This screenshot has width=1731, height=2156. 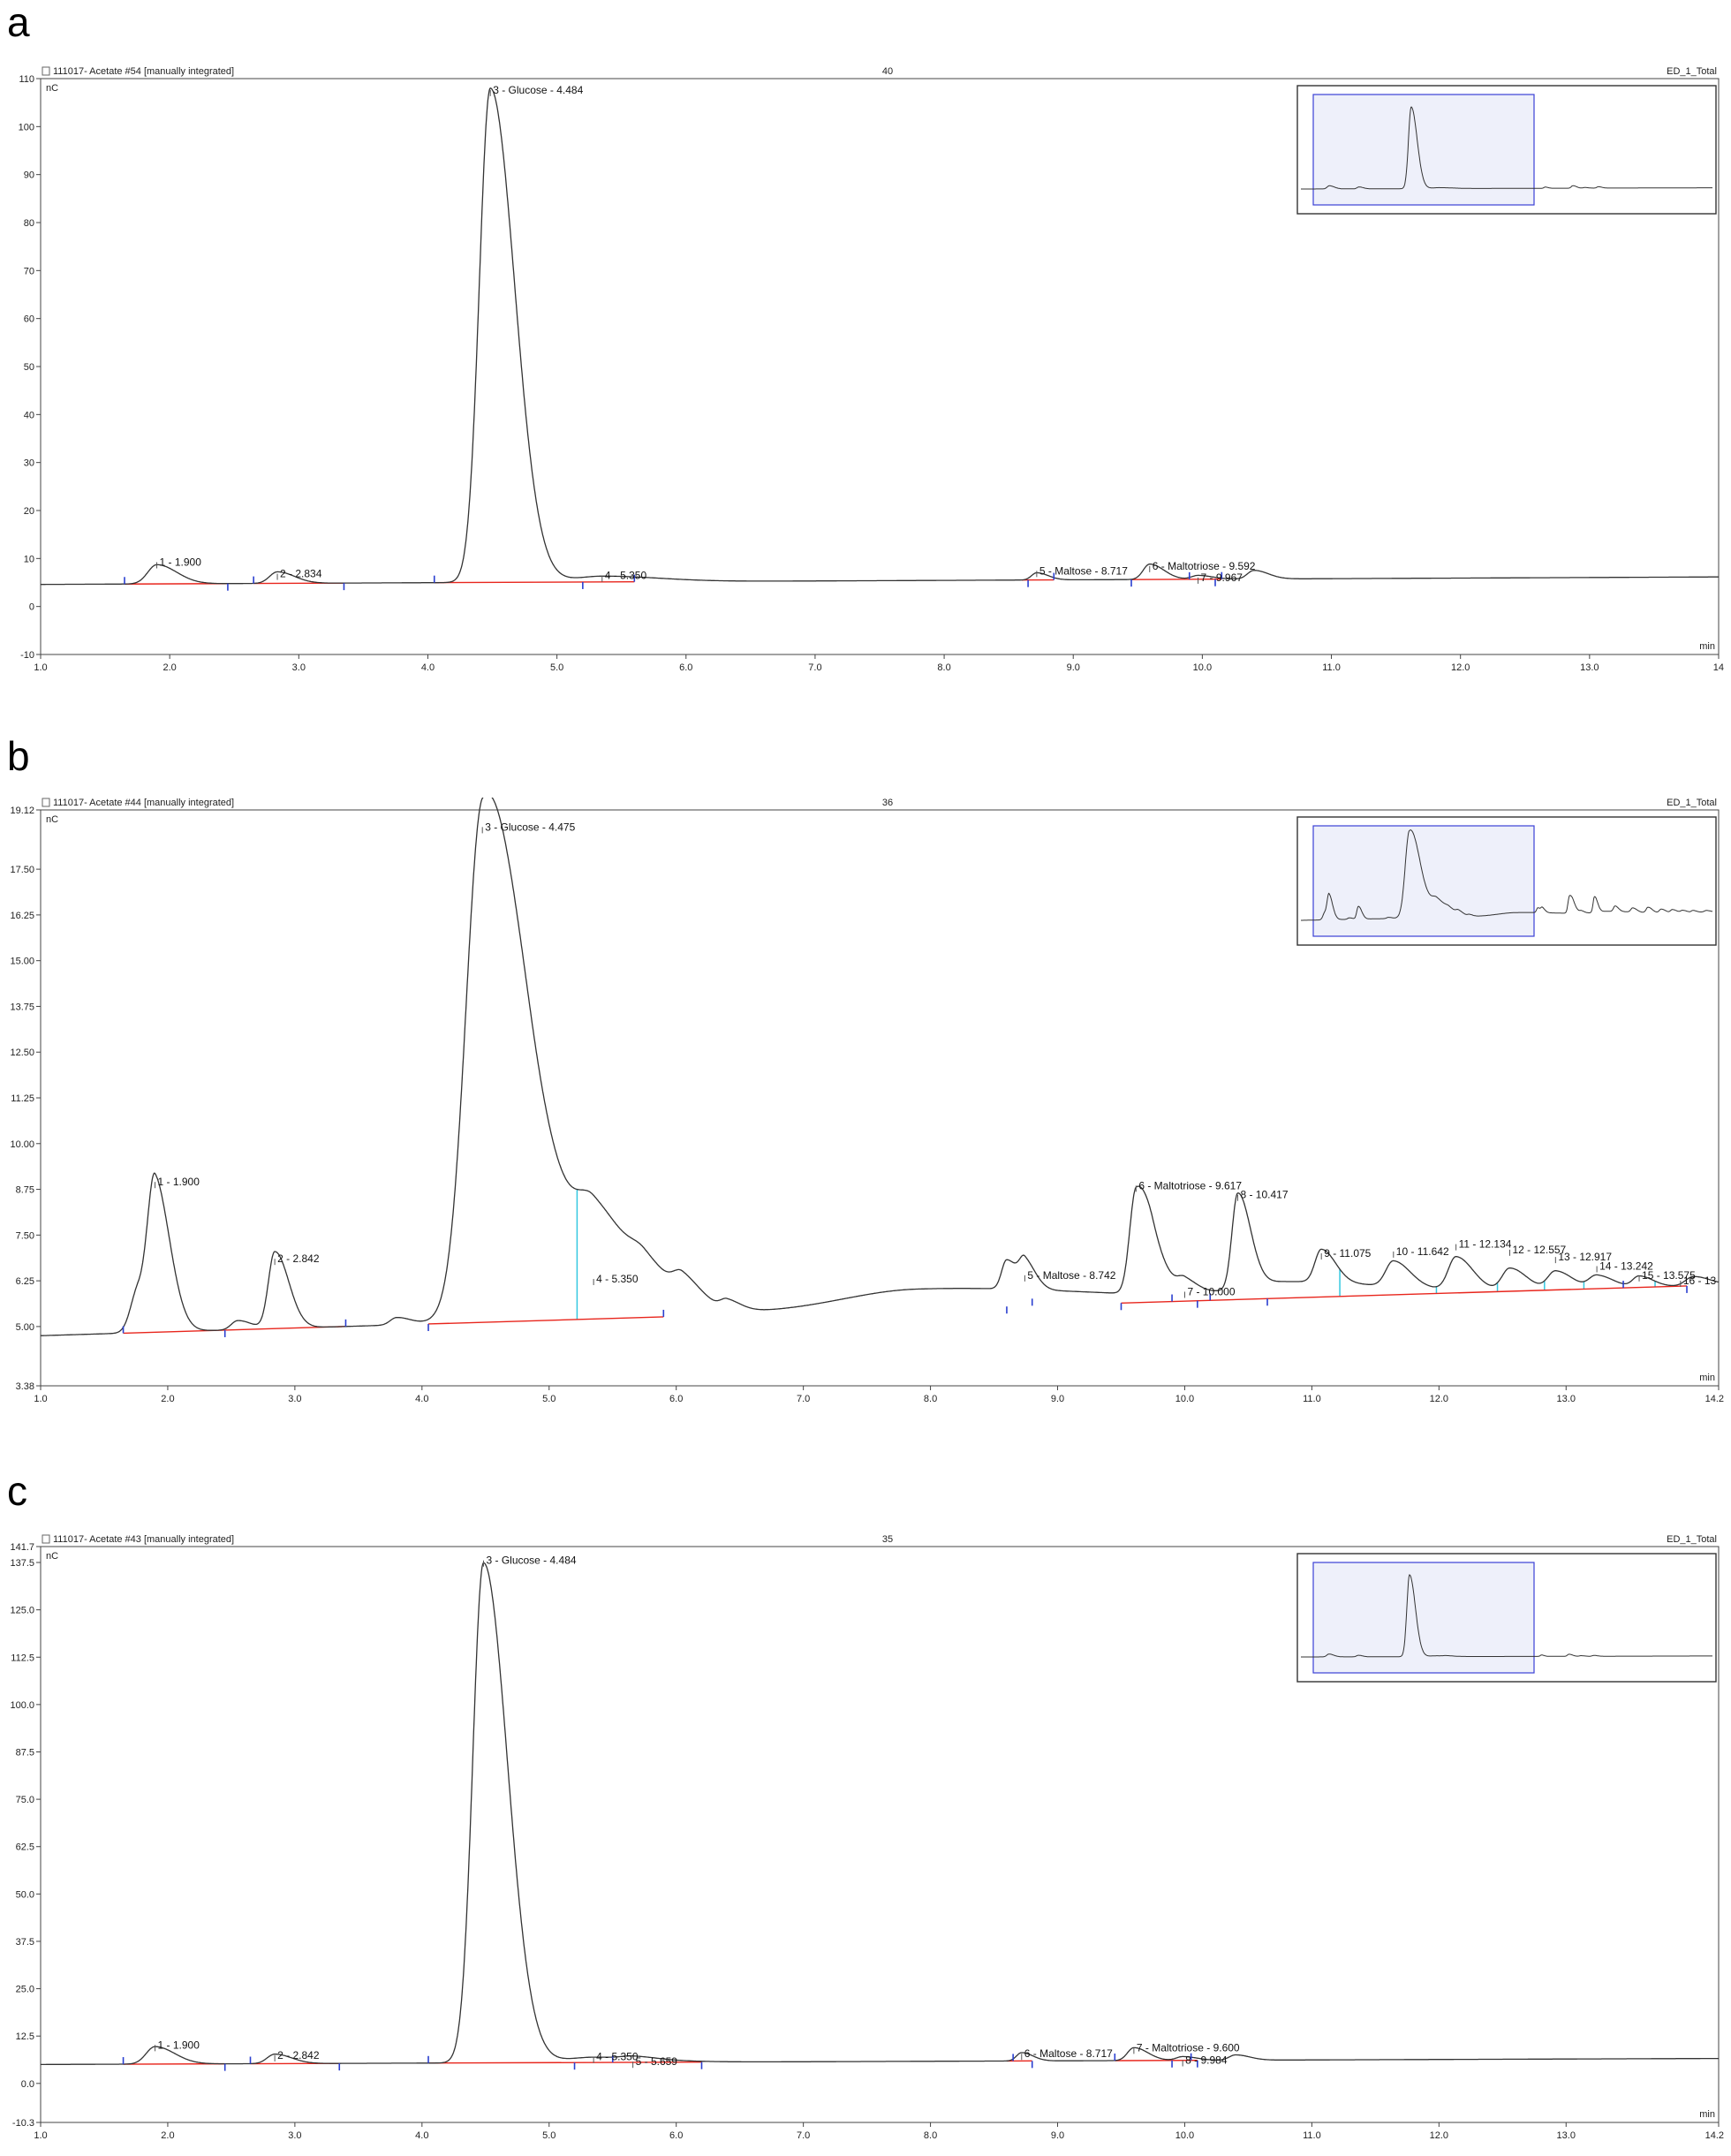 What do you see at coordinates (25, 1190) in the screenshot?
I see `y-tick-label: 8.75` at bounding box center [25, 1190].